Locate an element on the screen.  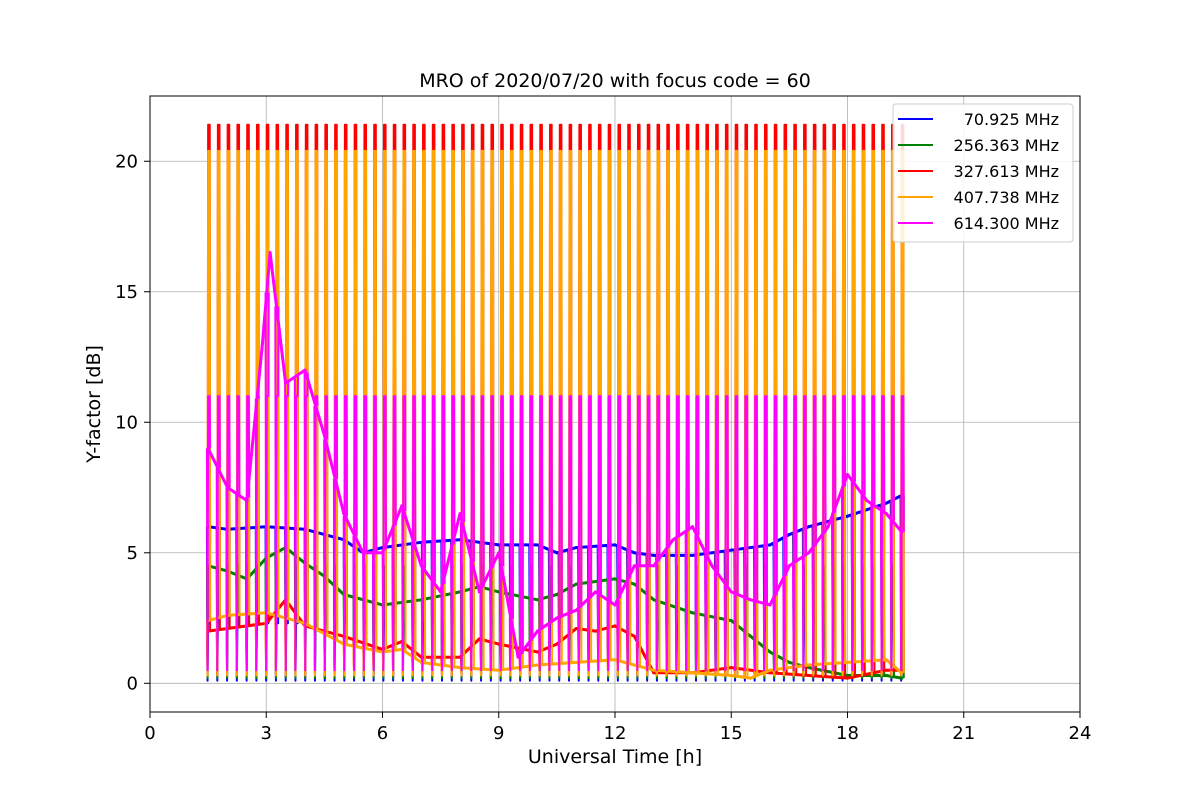
legend-label: 70.925 MHz is located at coordinates (1011, 119).